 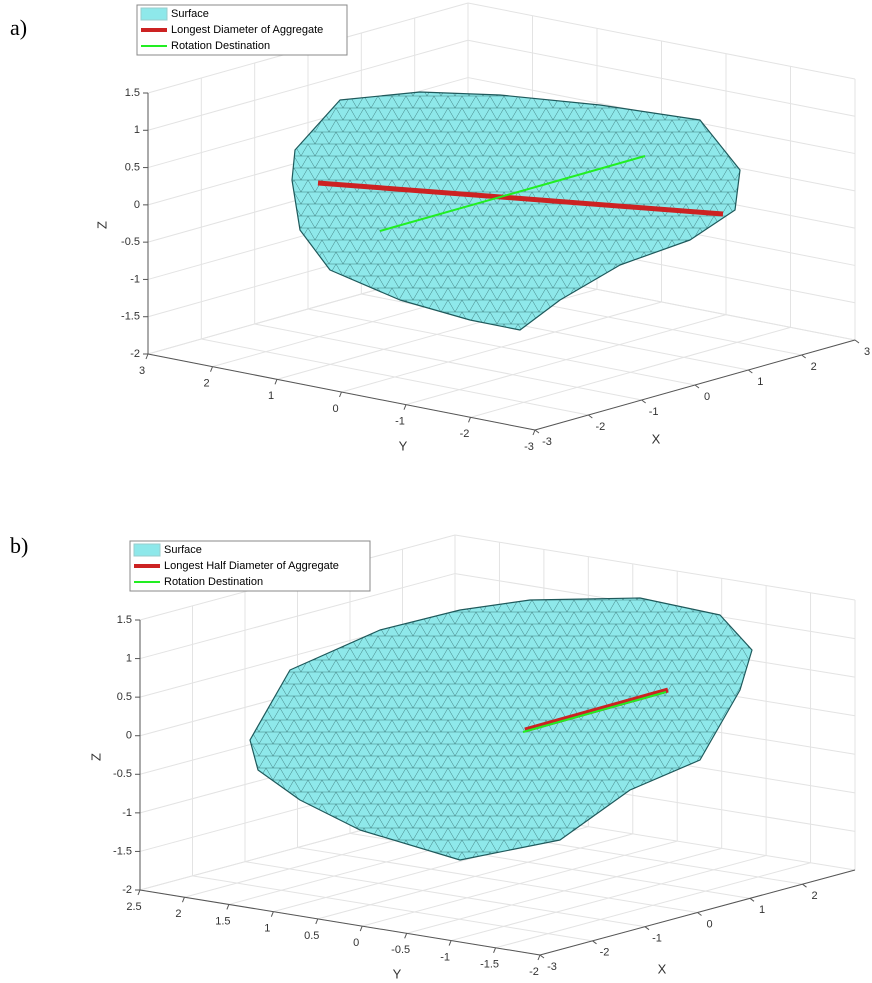 I want to click on y-tick-label: -0.5, so click(x=400, y=950).